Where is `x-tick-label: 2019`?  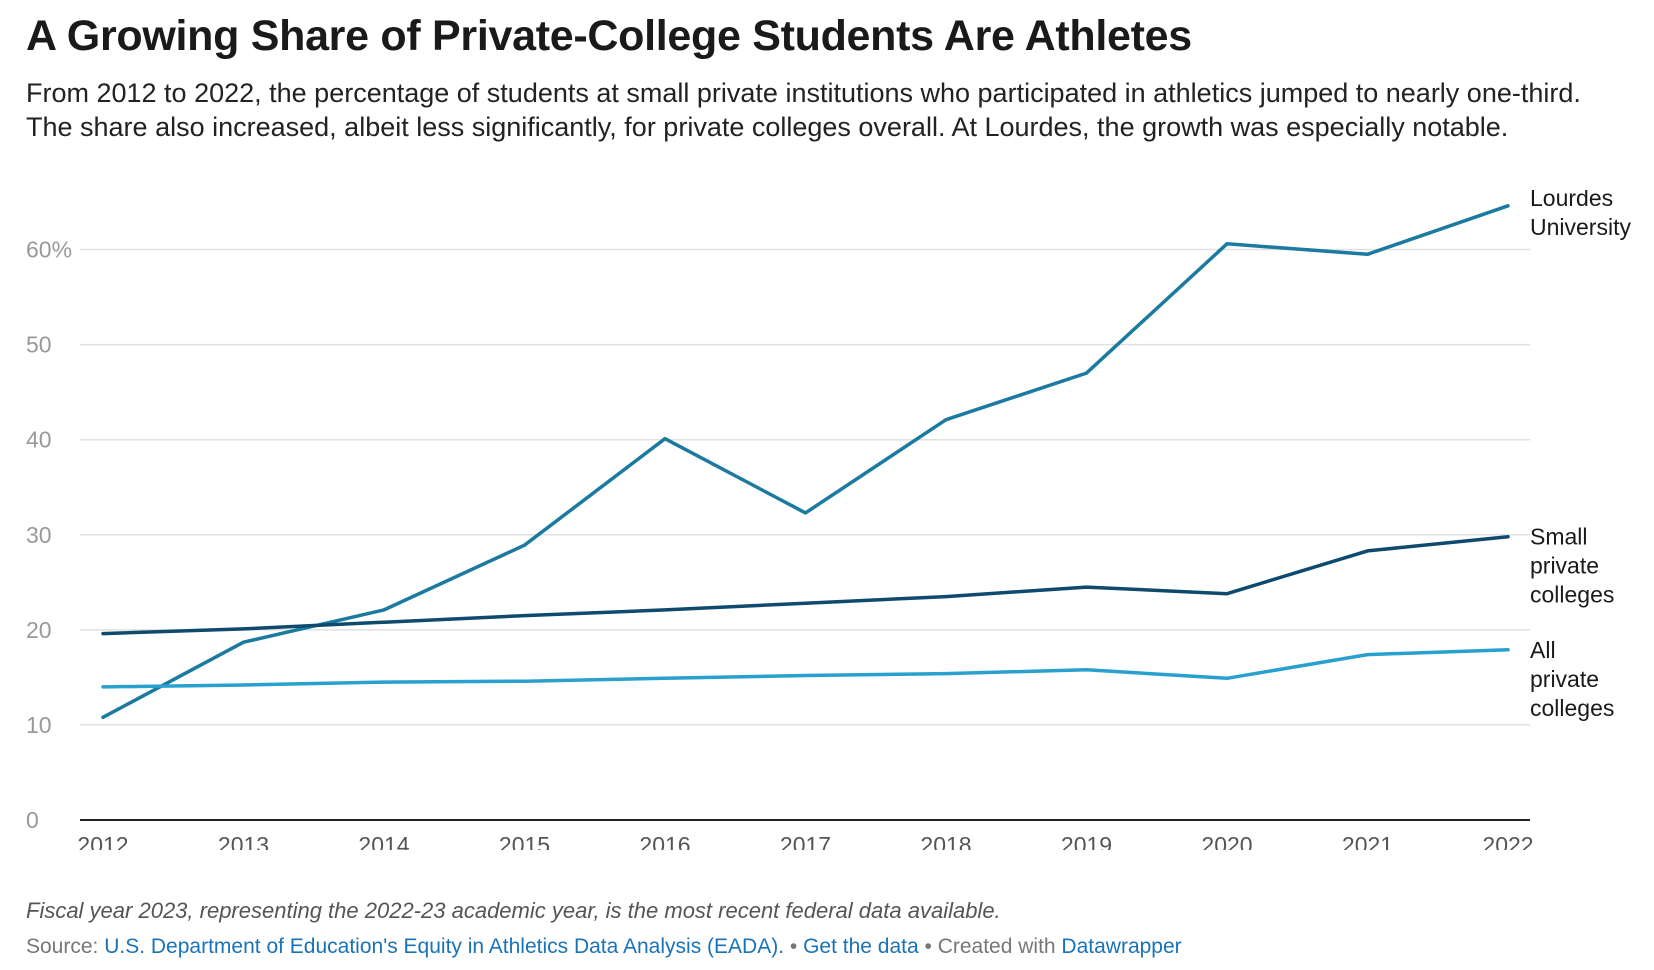 x-tick-label: 2019 is located at coordinates (1086, 841).